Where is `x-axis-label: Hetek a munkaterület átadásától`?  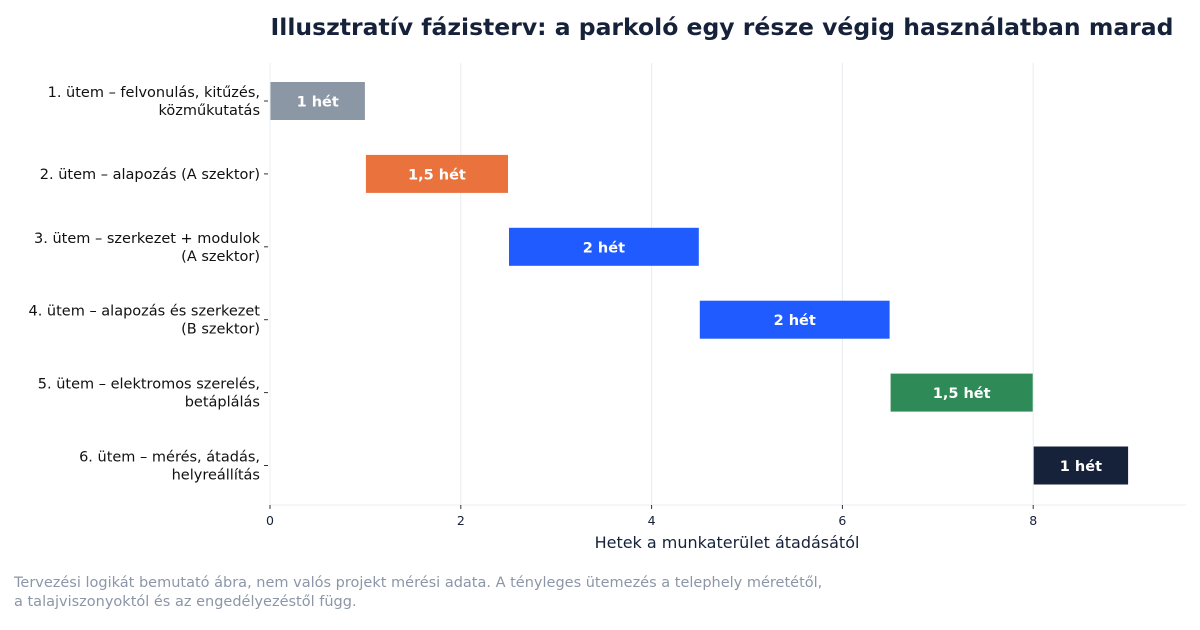 x-axis-label: Hetek a munkaterület átadásától is located at coordinates (727, 542).